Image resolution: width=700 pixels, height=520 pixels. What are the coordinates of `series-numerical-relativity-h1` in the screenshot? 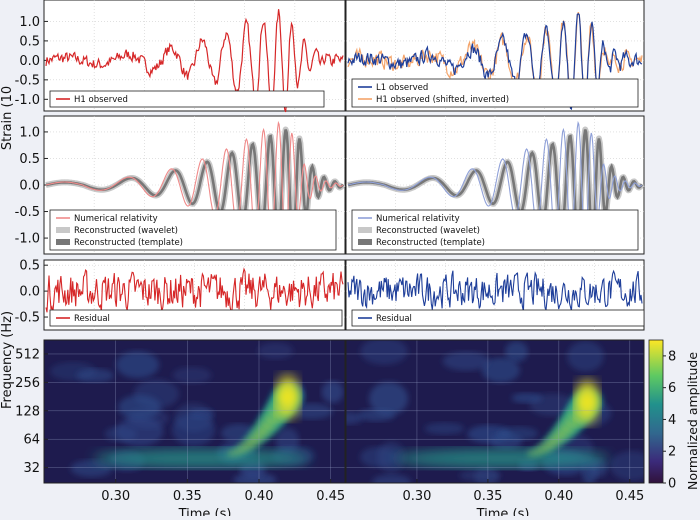 It's located at (194, 184).